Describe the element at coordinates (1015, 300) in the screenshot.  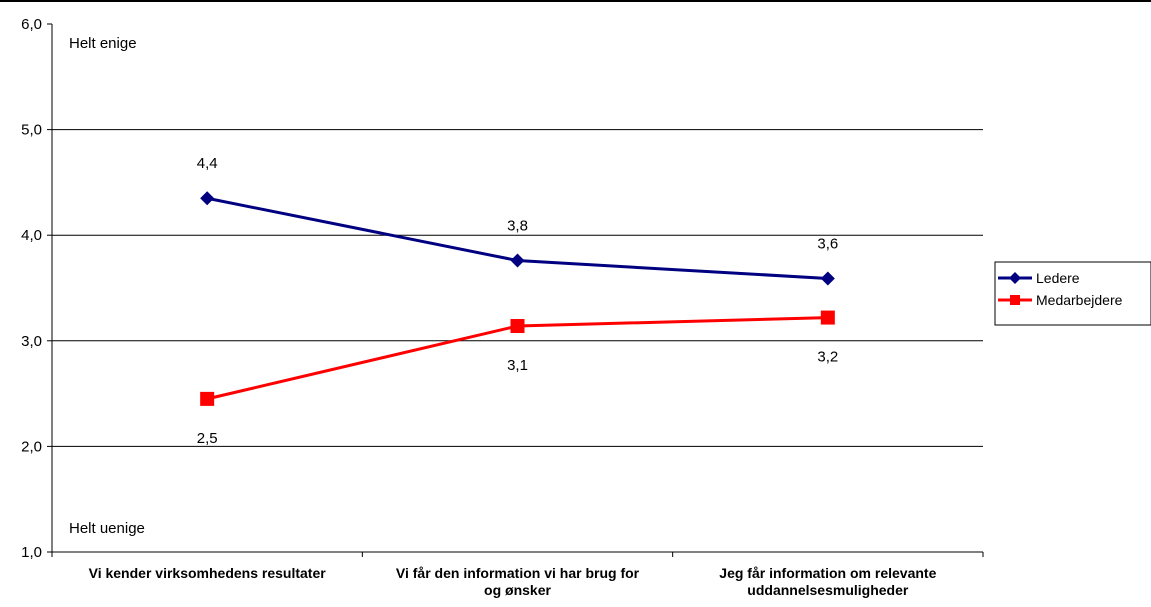
I see `legend-marker-medarbejdere` at that location.